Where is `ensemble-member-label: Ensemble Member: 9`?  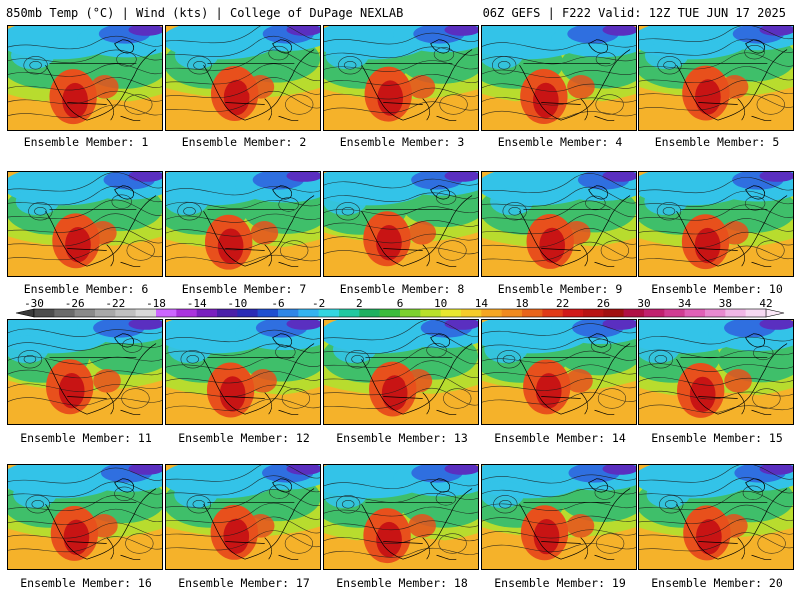 ensemble-member-label: Ensemble Member: 9 is located at coordinates (560, 289).